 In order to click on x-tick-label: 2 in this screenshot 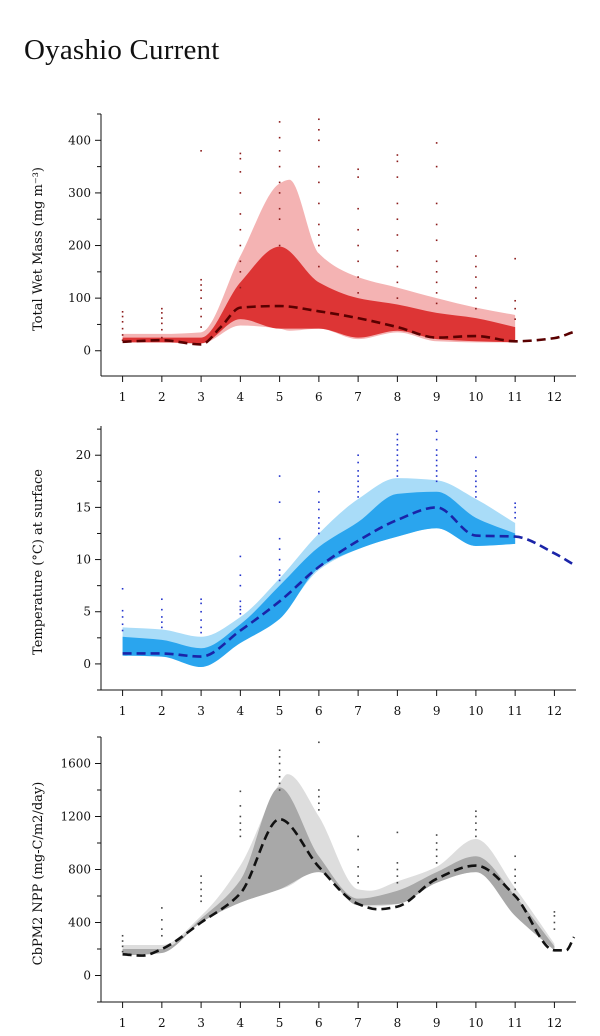, I will do `click(162, 1023)`.